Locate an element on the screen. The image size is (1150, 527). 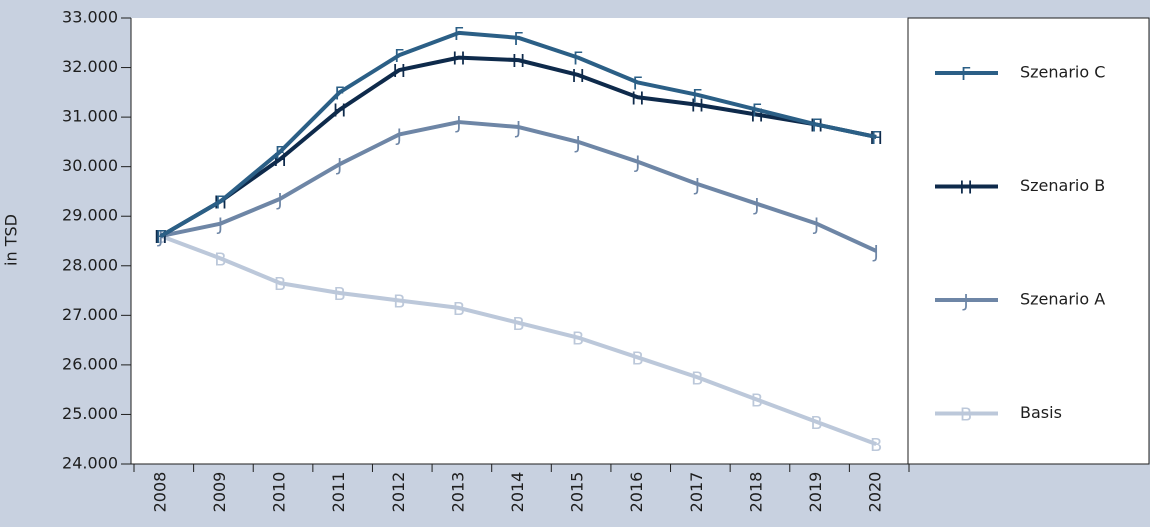
legend-label: Basis is located at coordinates (1041, 412).